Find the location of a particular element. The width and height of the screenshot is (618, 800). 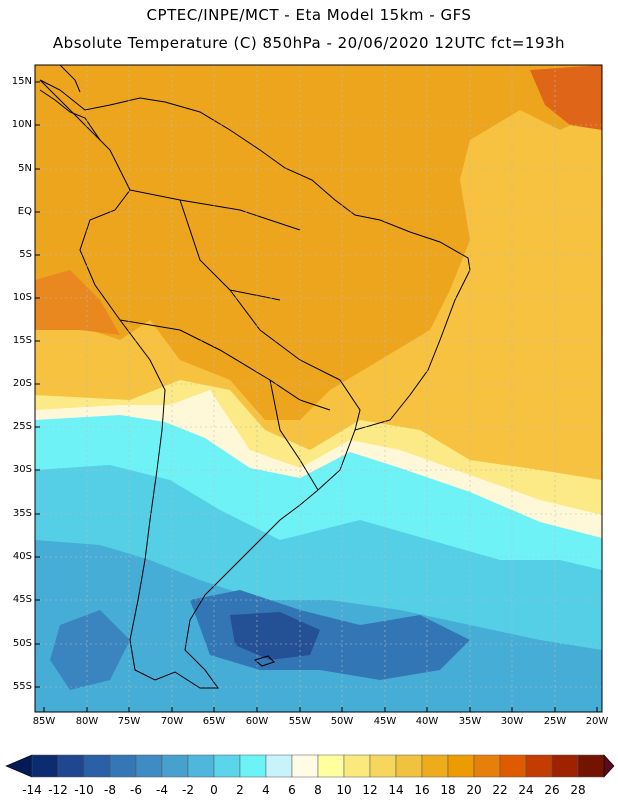

lon-label: 60W is located at coordinates (257, 721).